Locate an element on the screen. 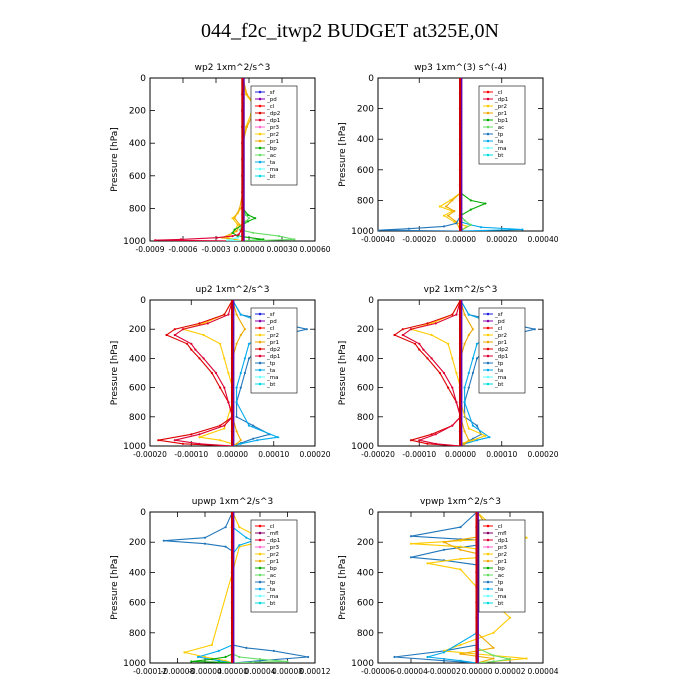  legend-label: _cl is located at coordinates (270, 107).